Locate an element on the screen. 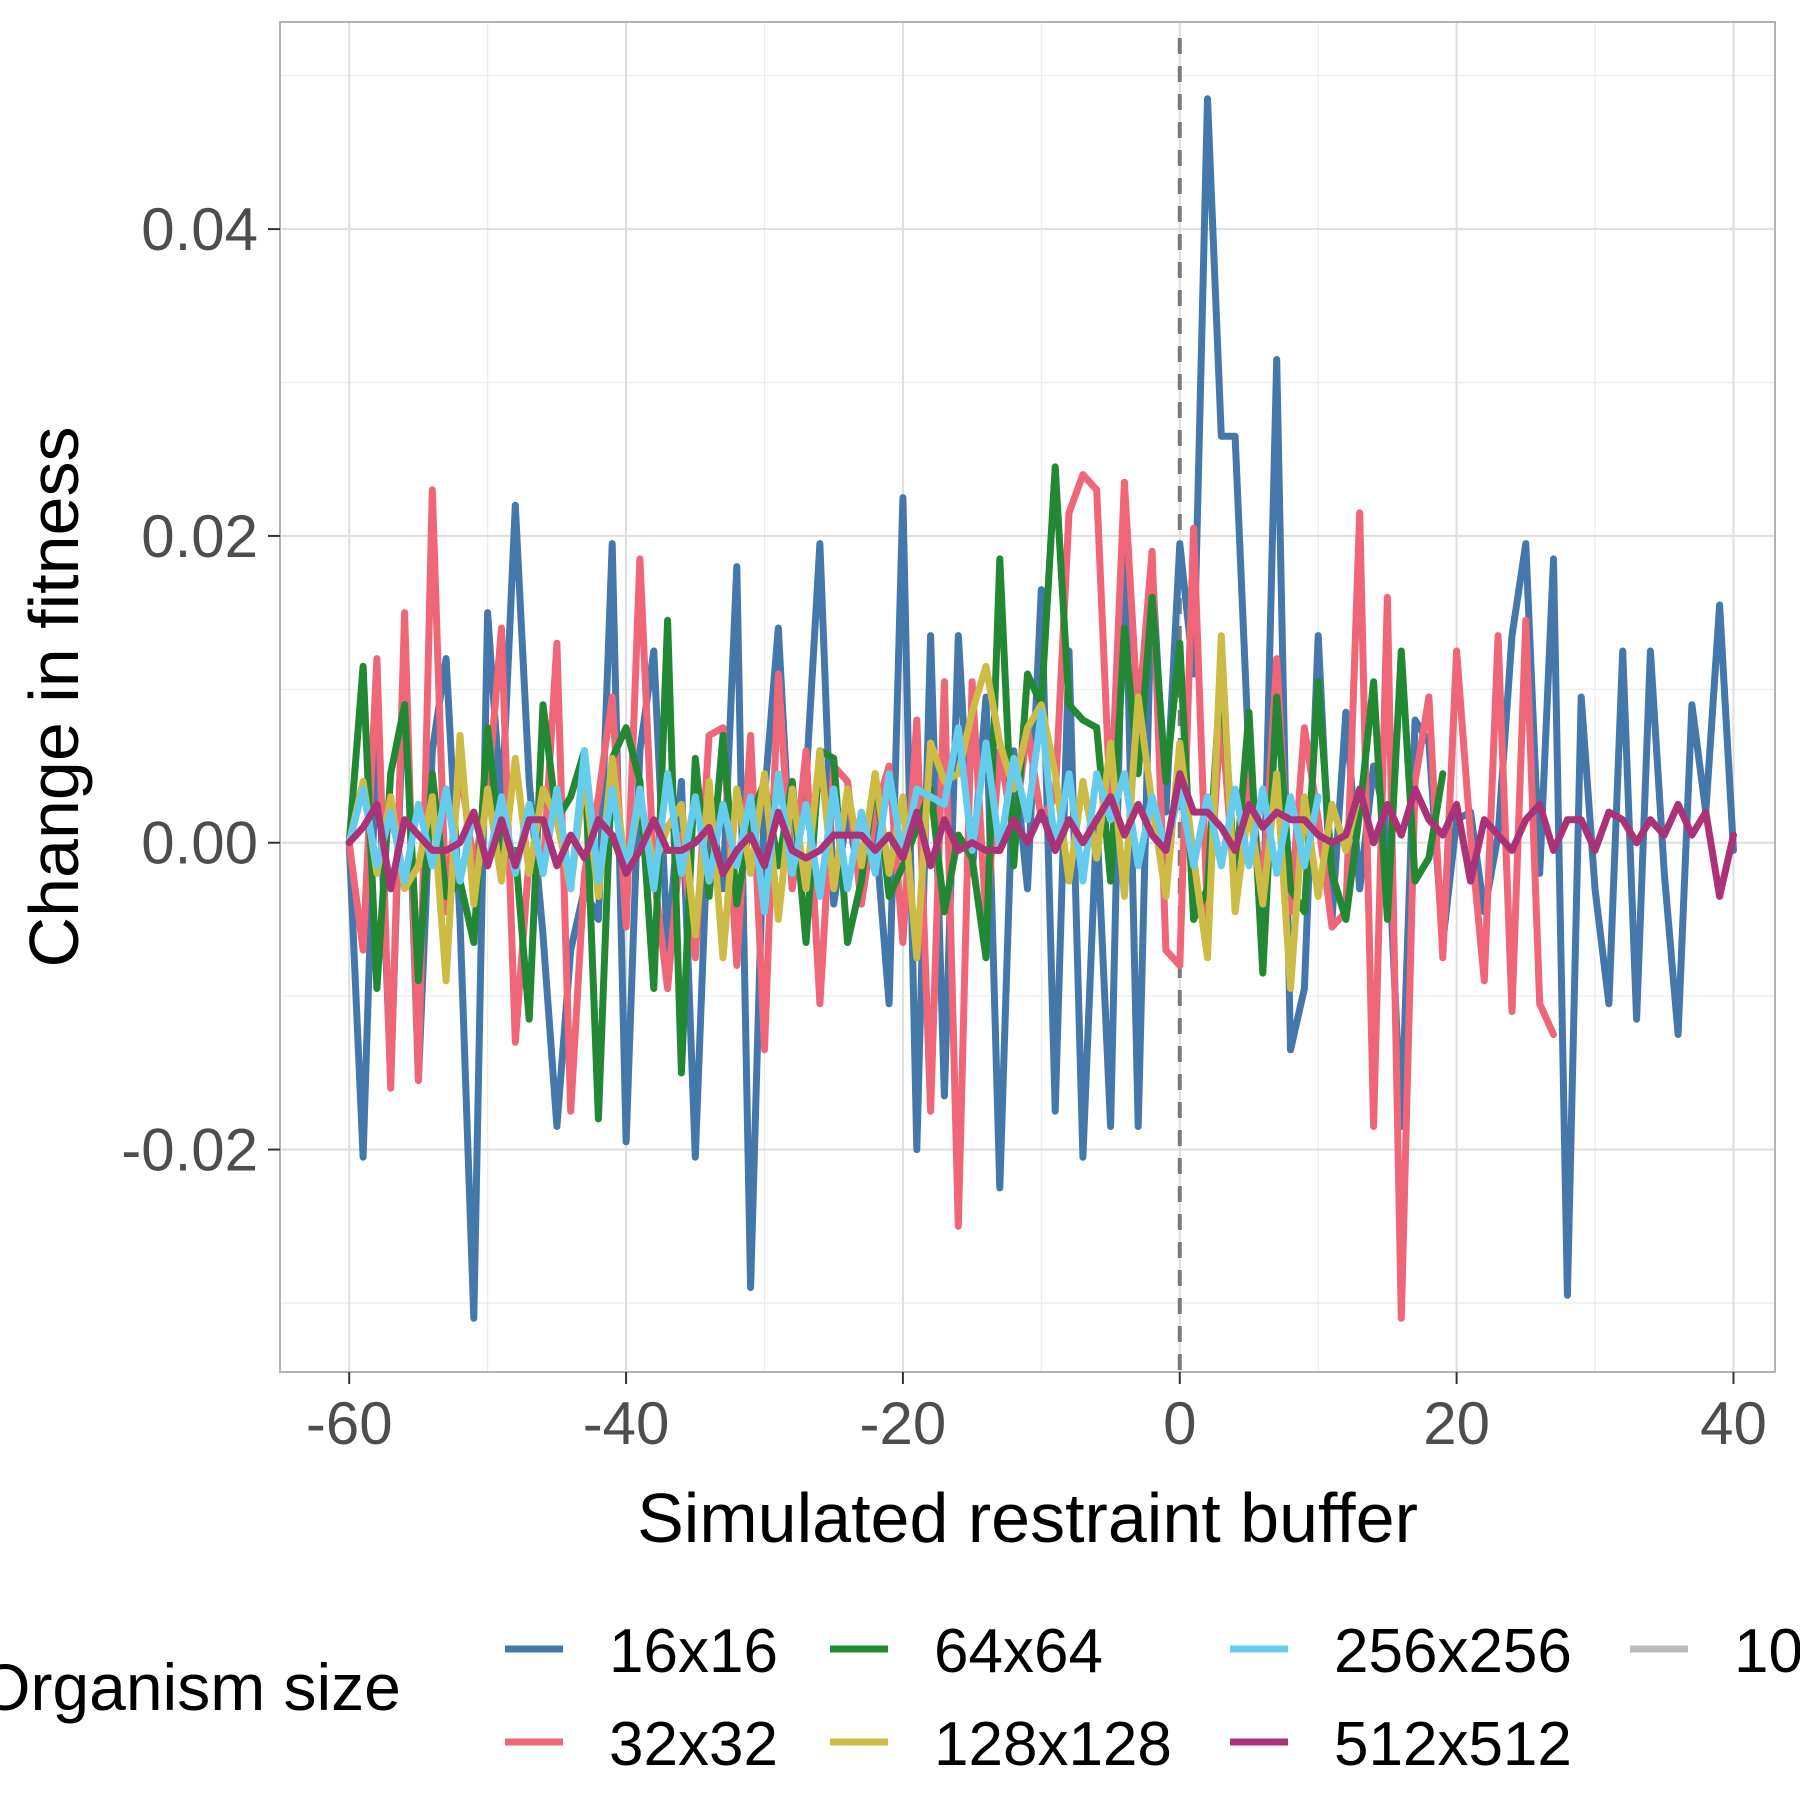  legend-label: 512x512 is located at coordinates (1453, 1744).